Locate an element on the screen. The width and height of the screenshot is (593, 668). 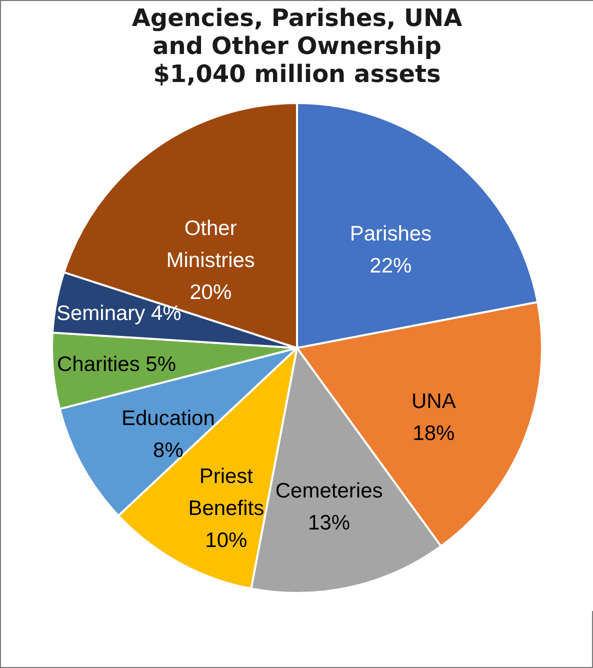
data-label: 13% is located at coordinates (329, 522).